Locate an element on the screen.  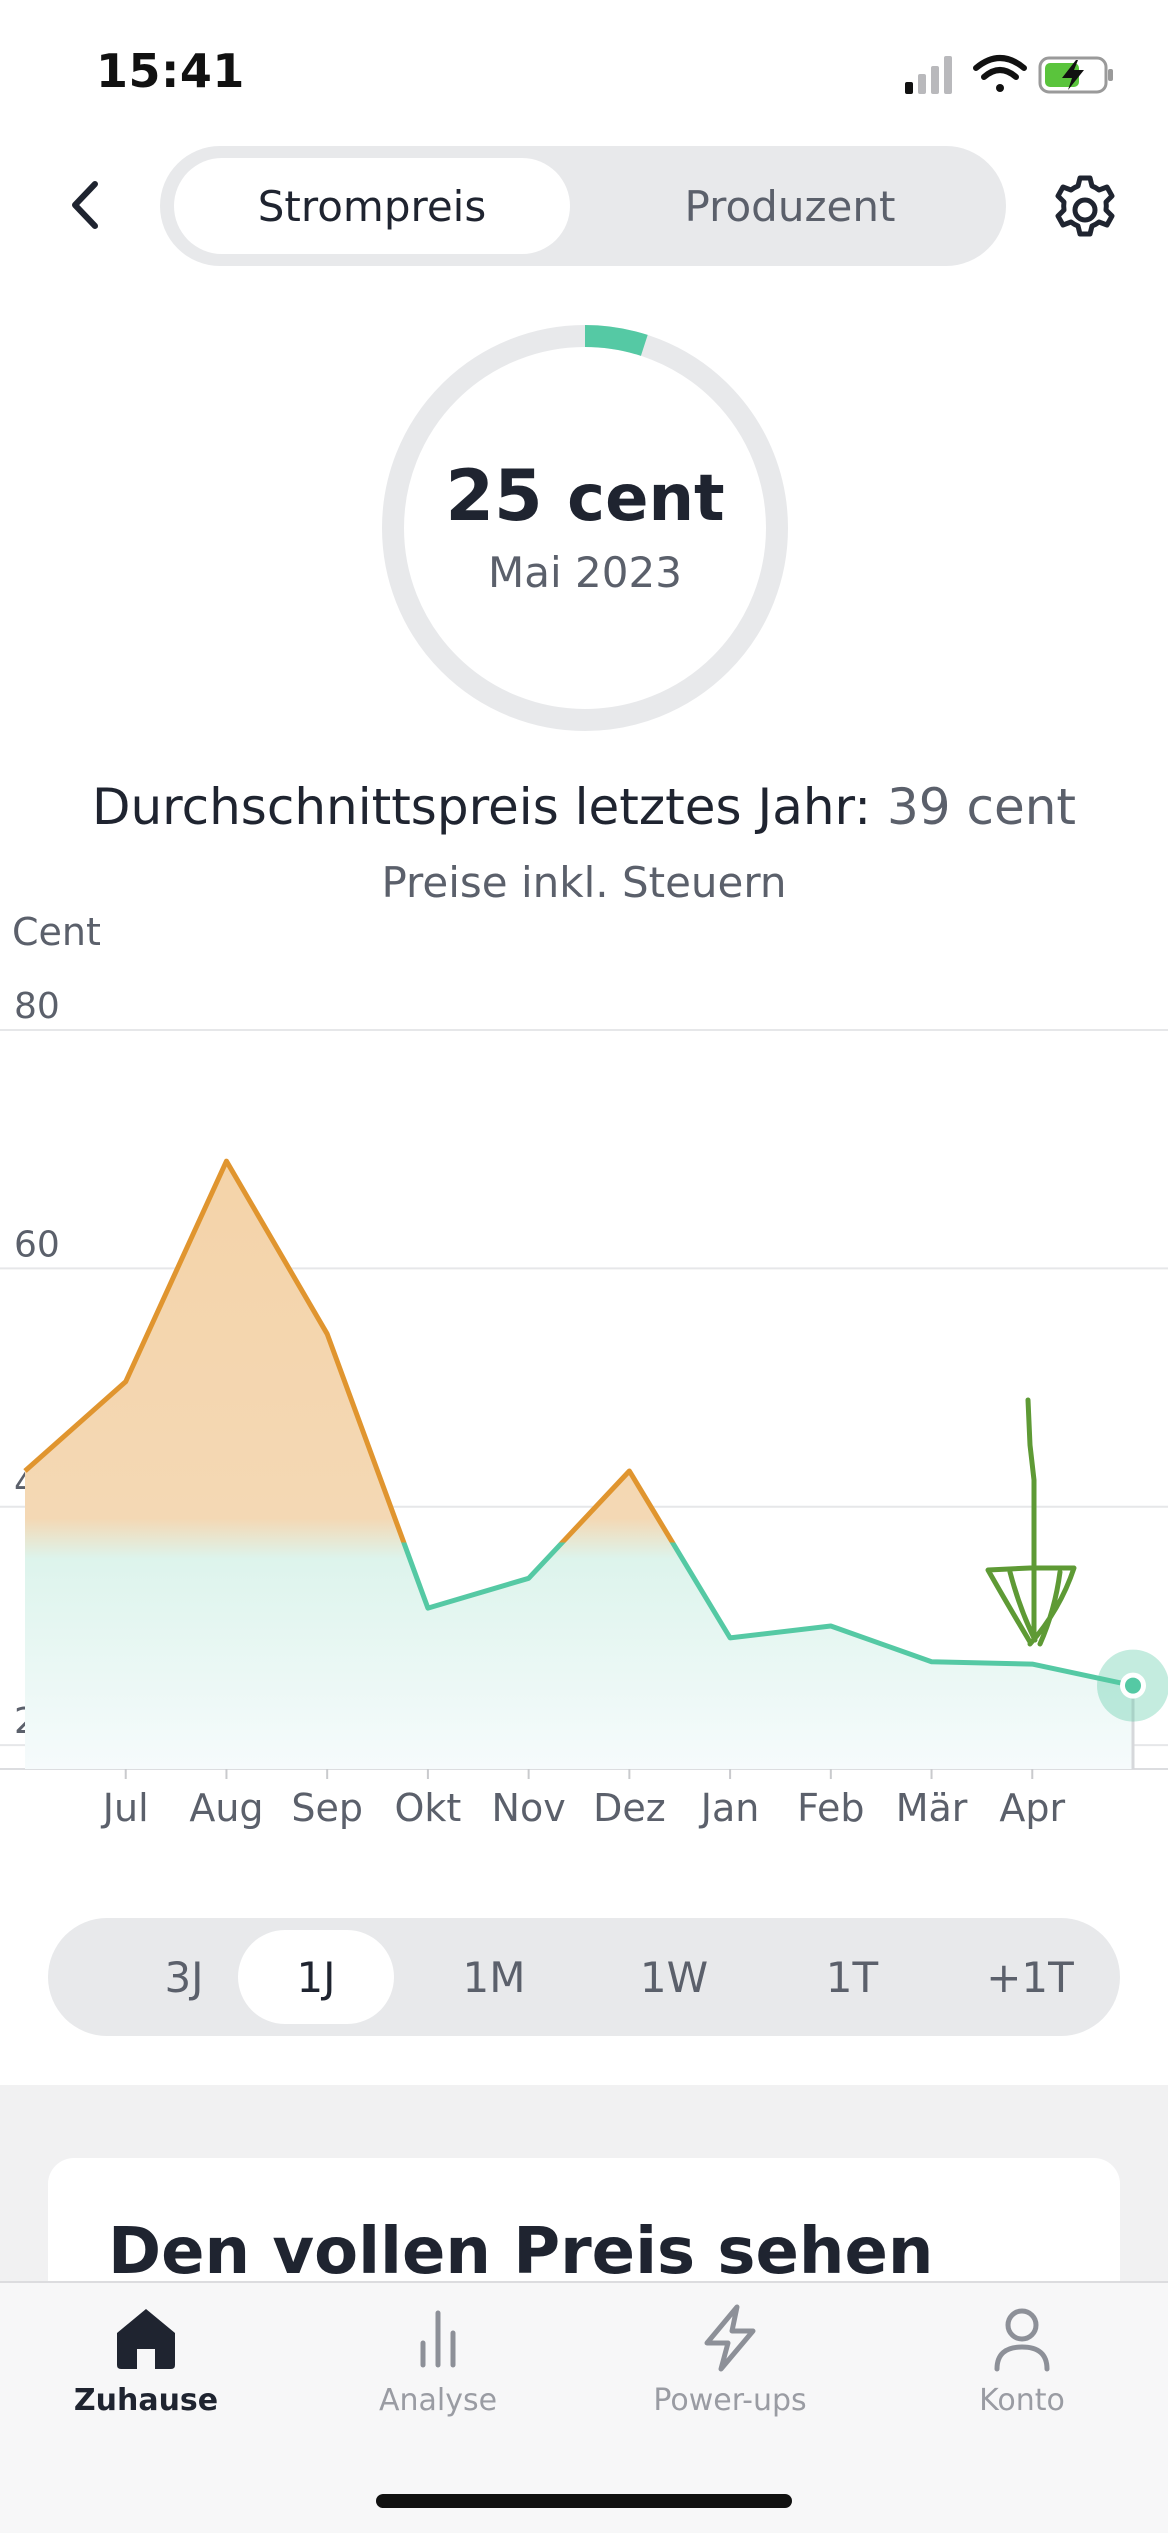
x-tick-label: Dez is located at coordinates (629, 1808).